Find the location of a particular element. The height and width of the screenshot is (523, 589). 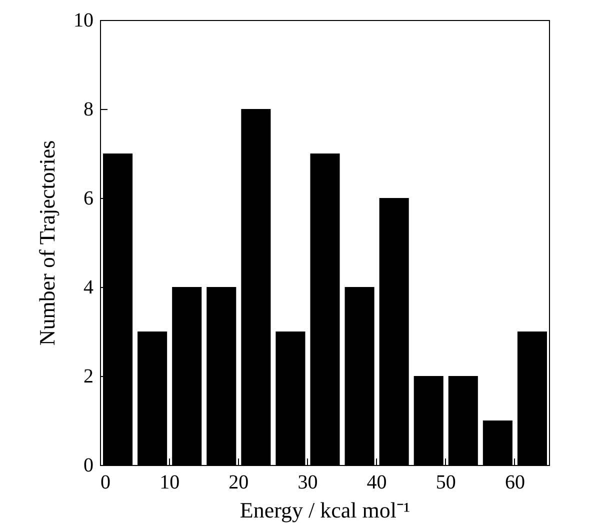

y-tick-label: 4 is located at coordinates (89, 287).